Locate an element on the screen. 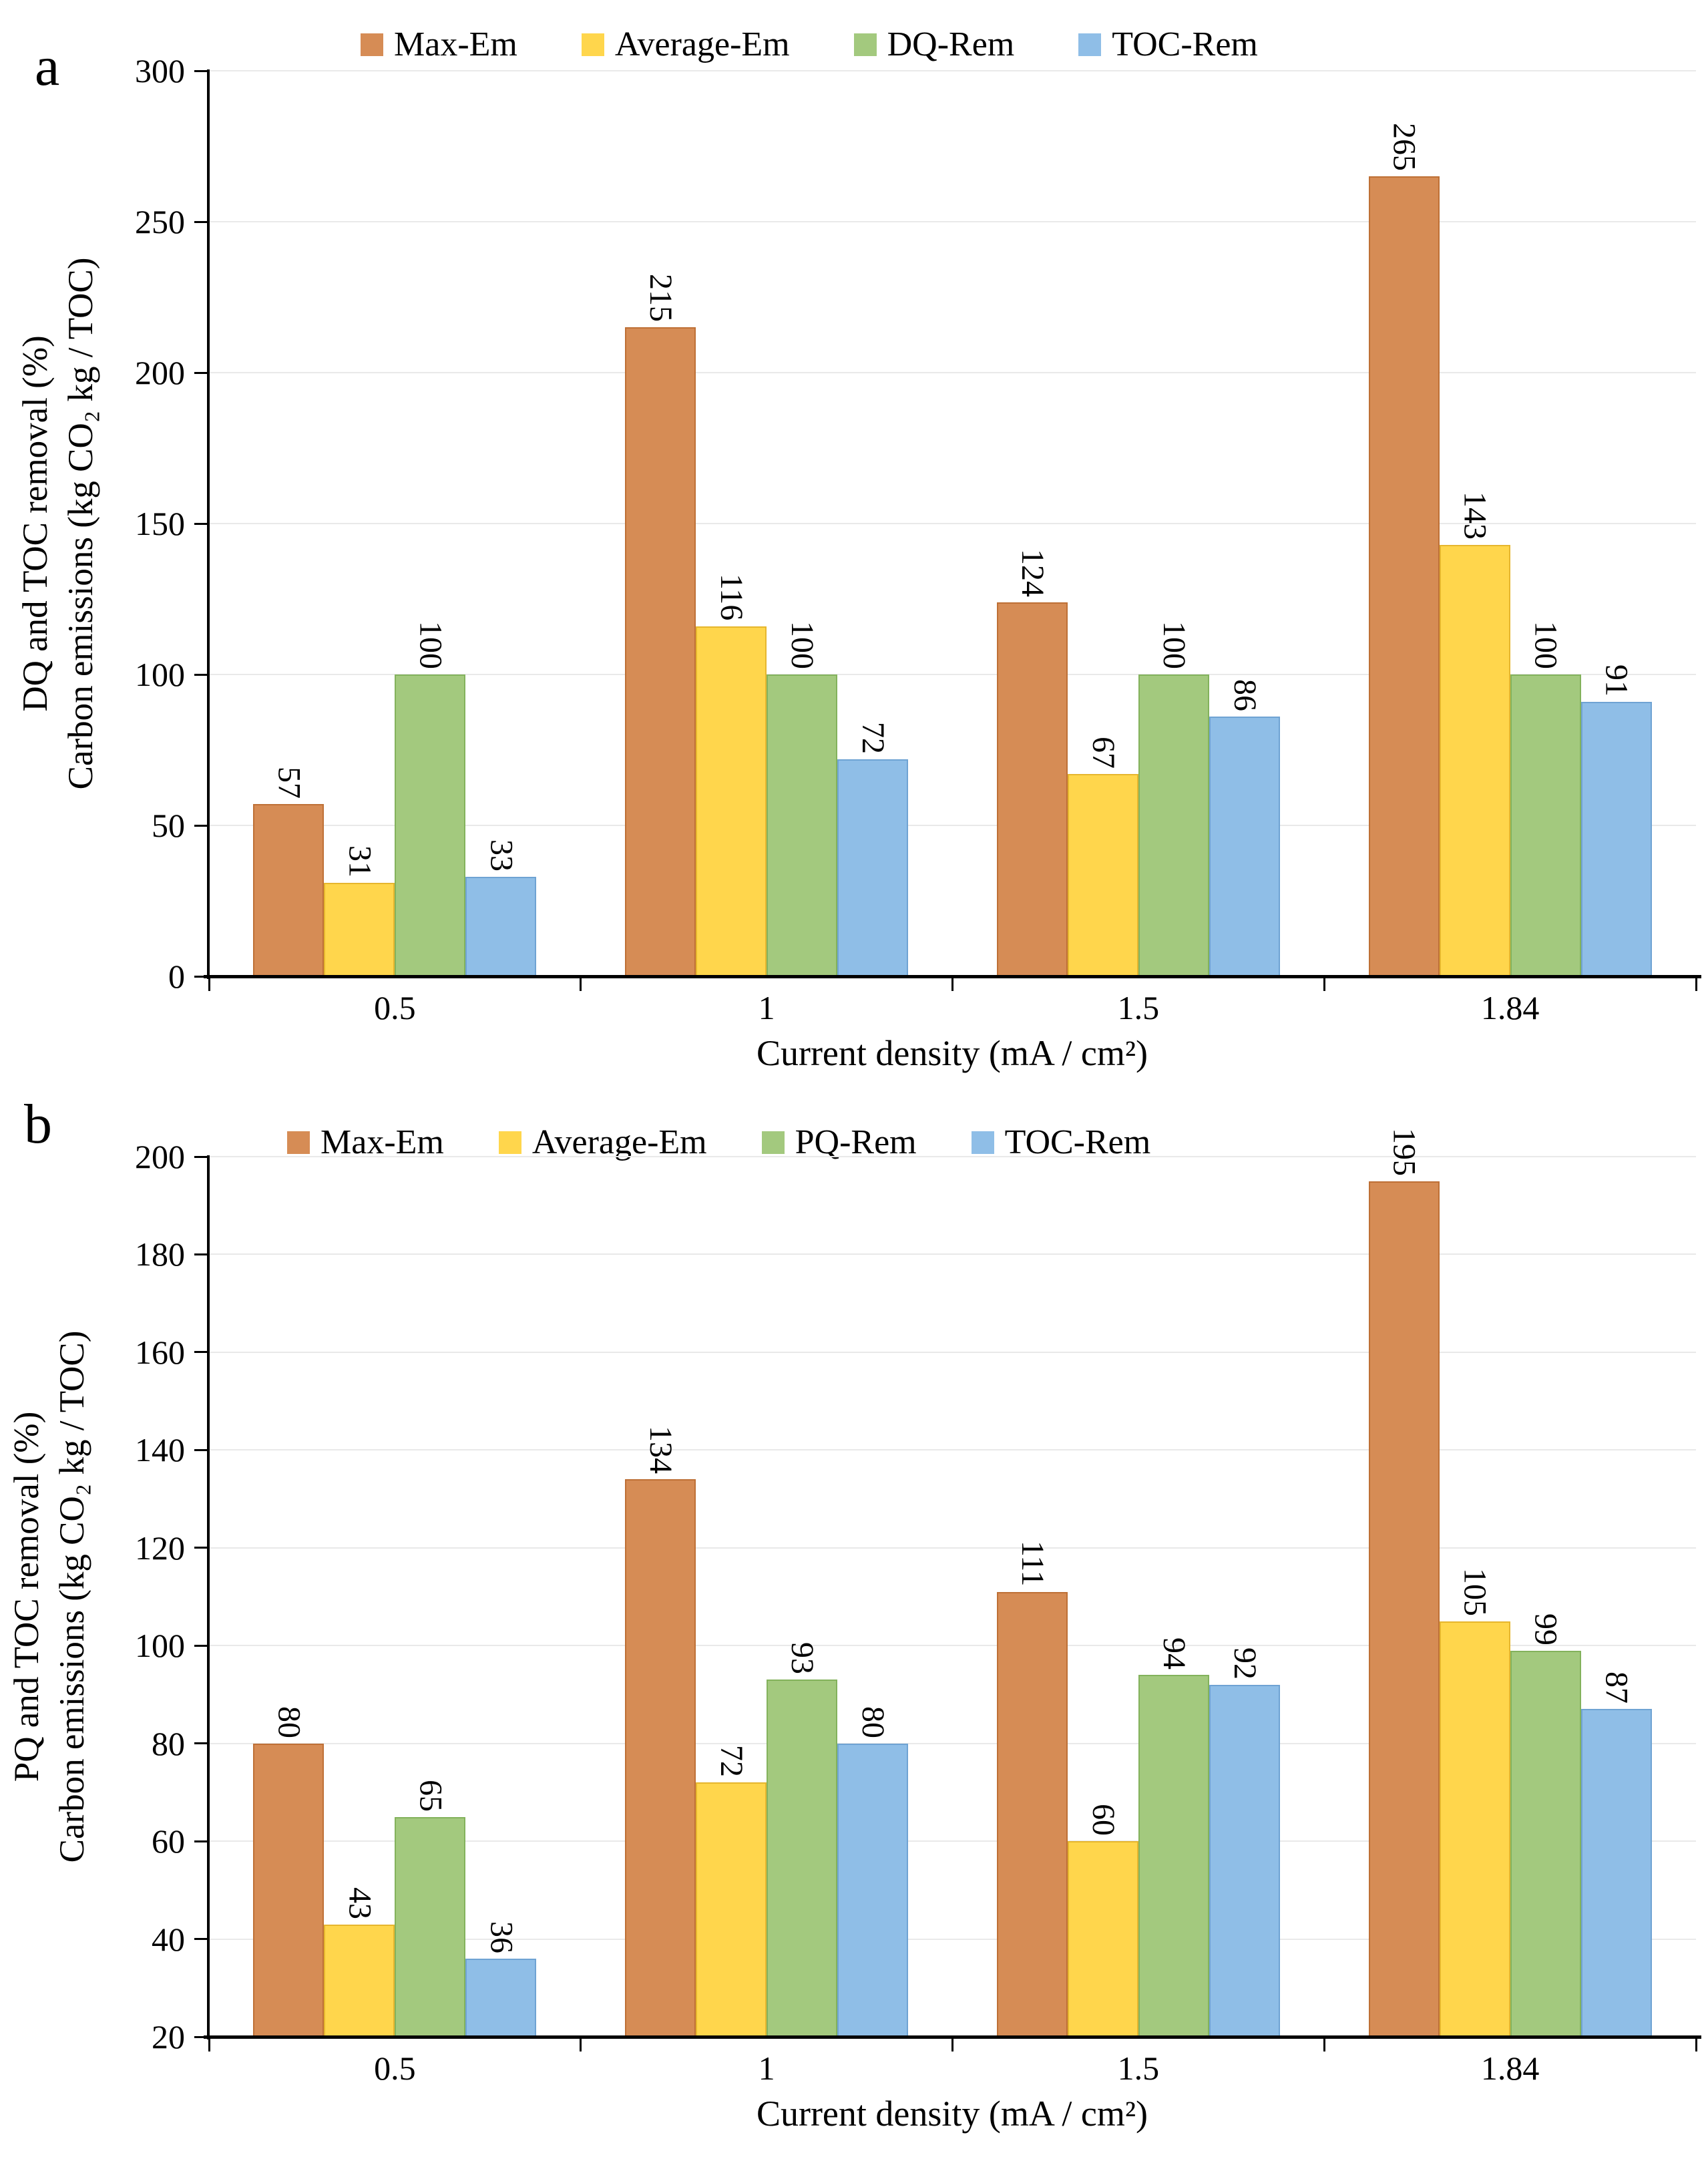  bar-dq-rem-1.84: 100 is located at coordinates (1545, 799).